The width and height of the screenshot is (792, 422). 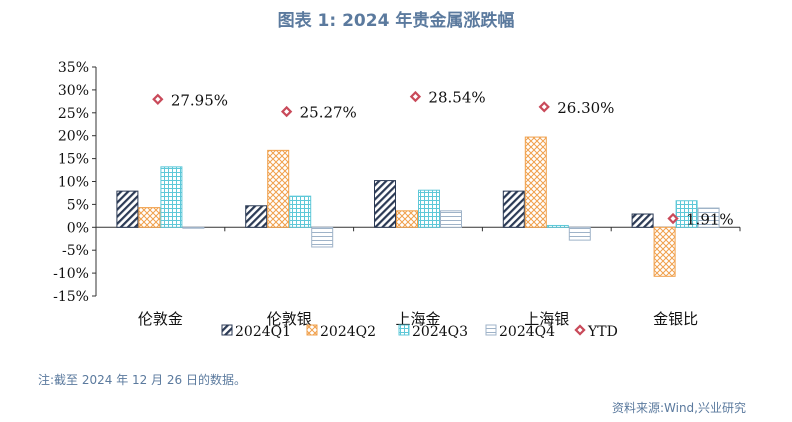 I want to click on category-label: 伦敦金, so click(x=160, y=319).